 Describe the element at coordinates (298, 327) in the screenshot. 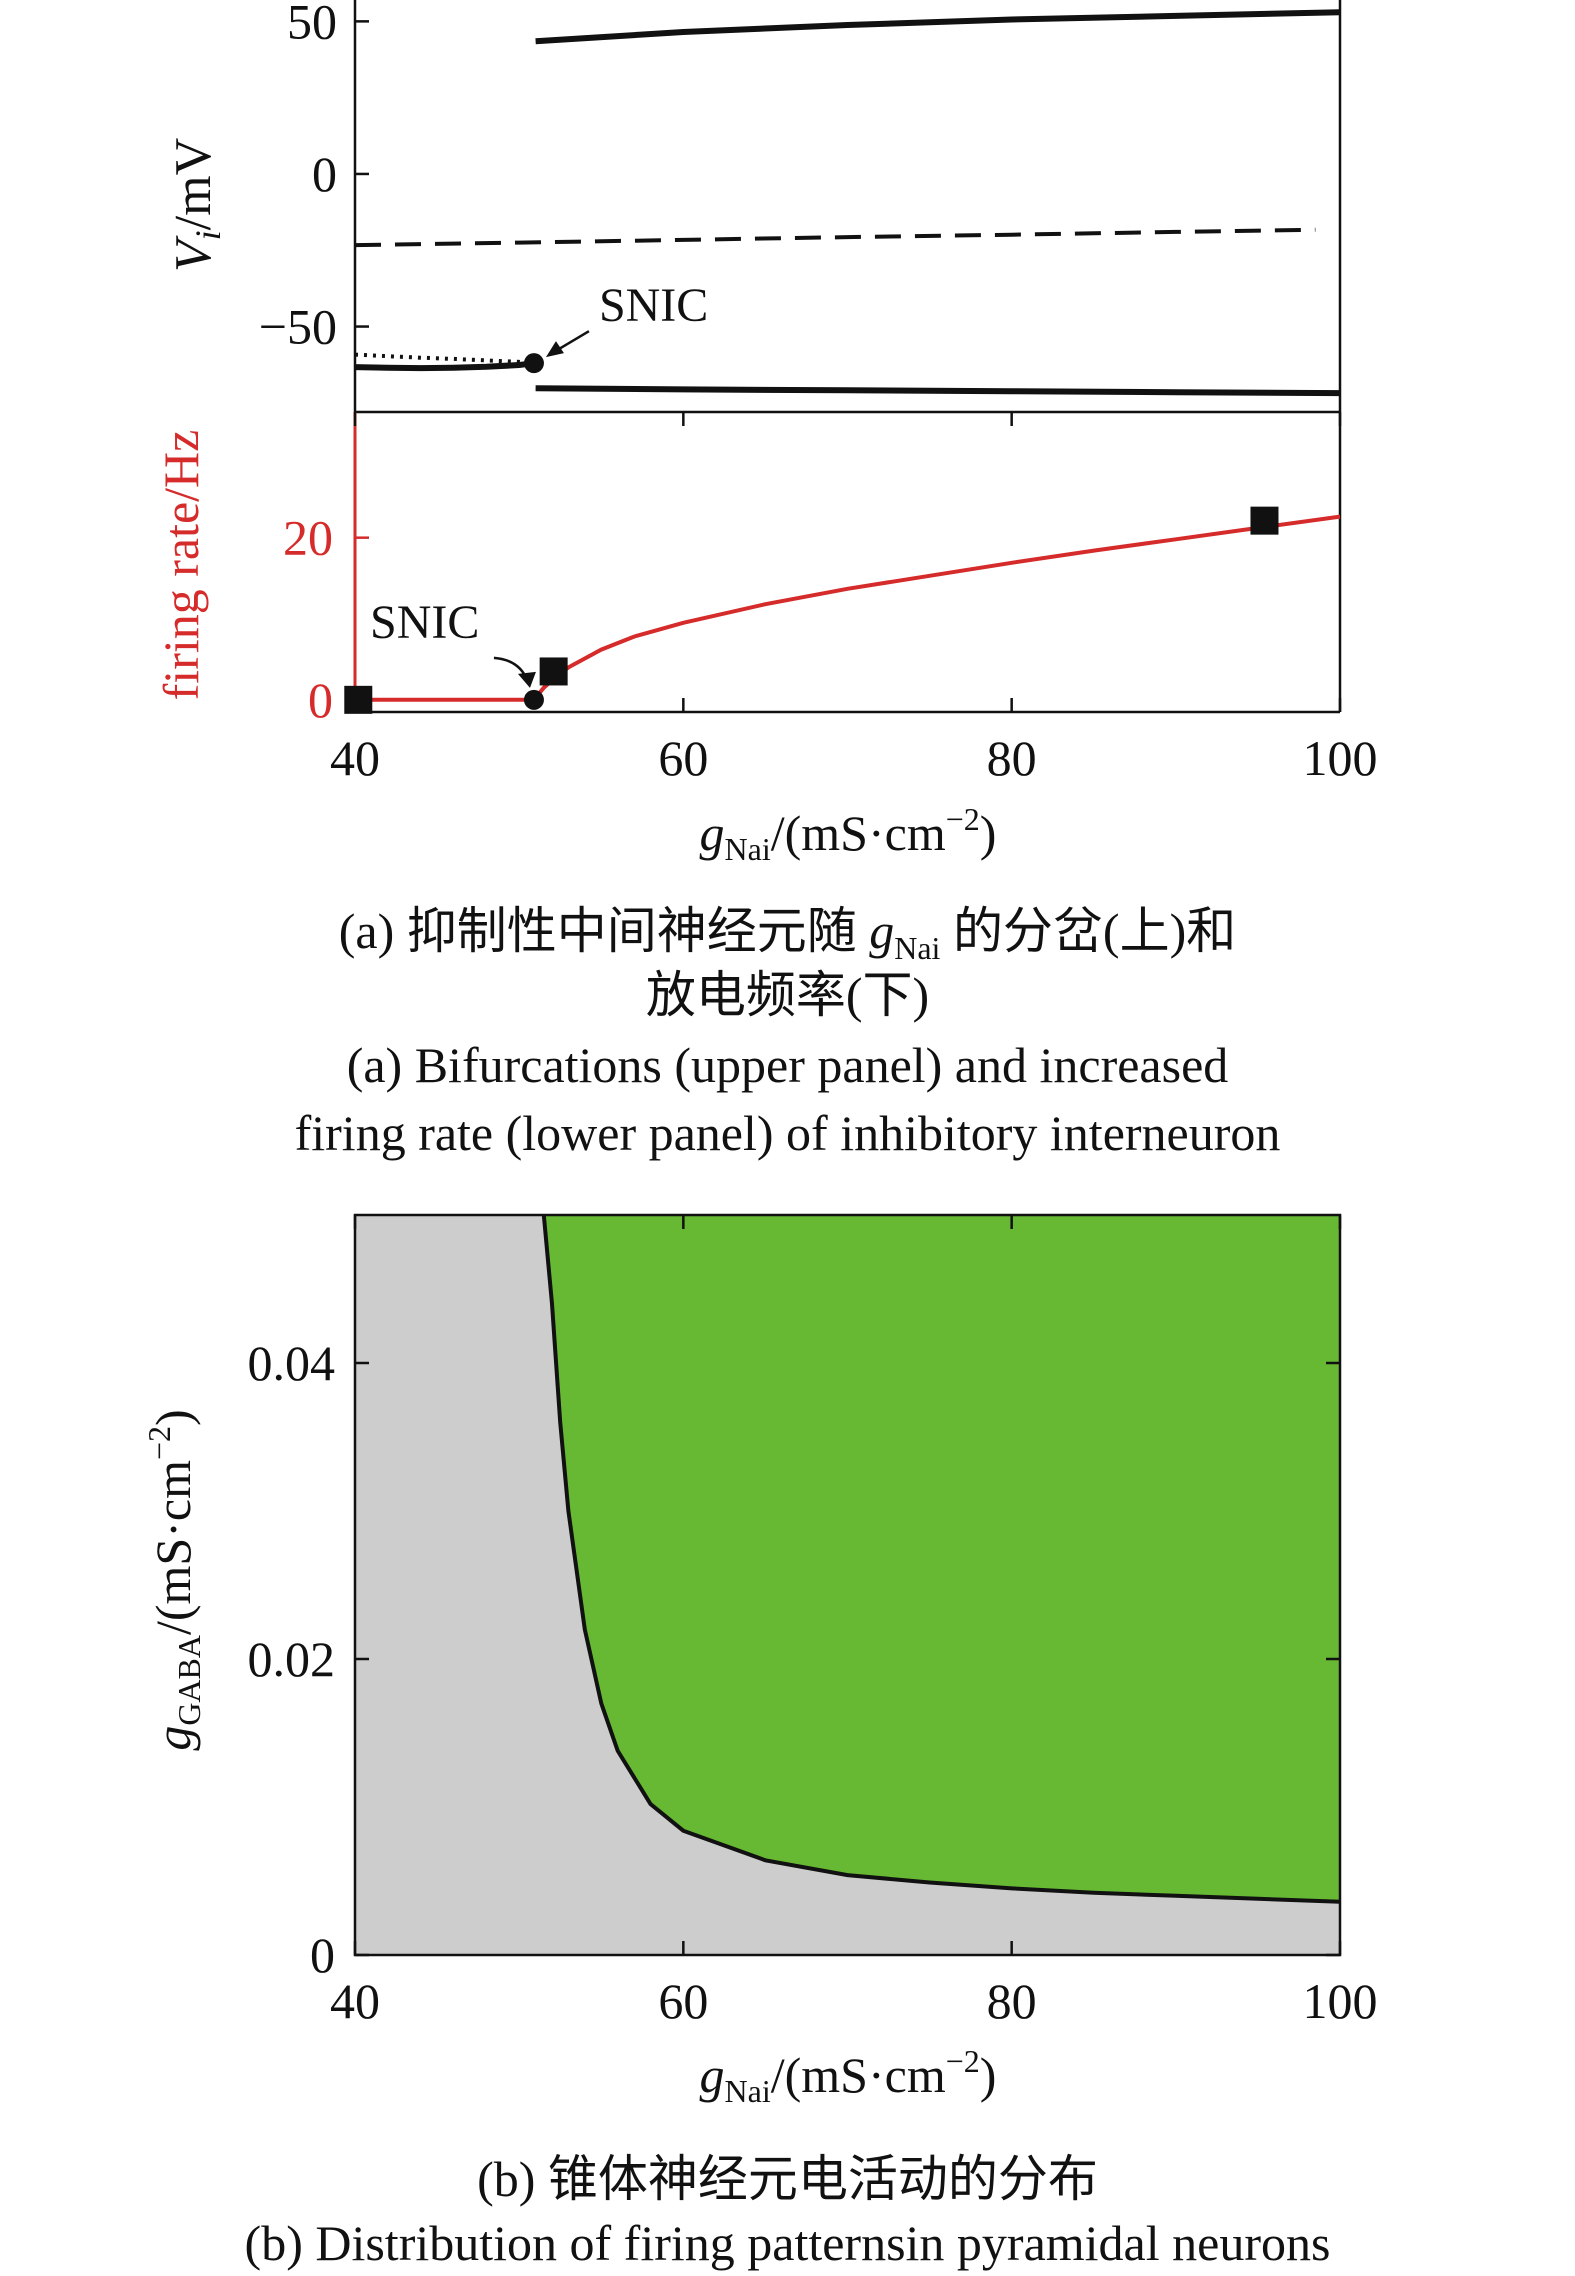

I see `upper-y-tick-label: −50` at that location.